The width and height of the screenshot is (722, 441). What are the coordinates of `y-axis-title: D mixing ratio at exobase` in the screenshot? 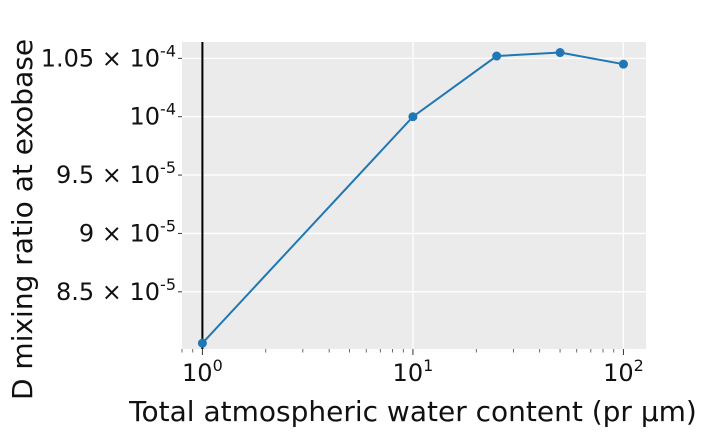 It's located at (22, 219).